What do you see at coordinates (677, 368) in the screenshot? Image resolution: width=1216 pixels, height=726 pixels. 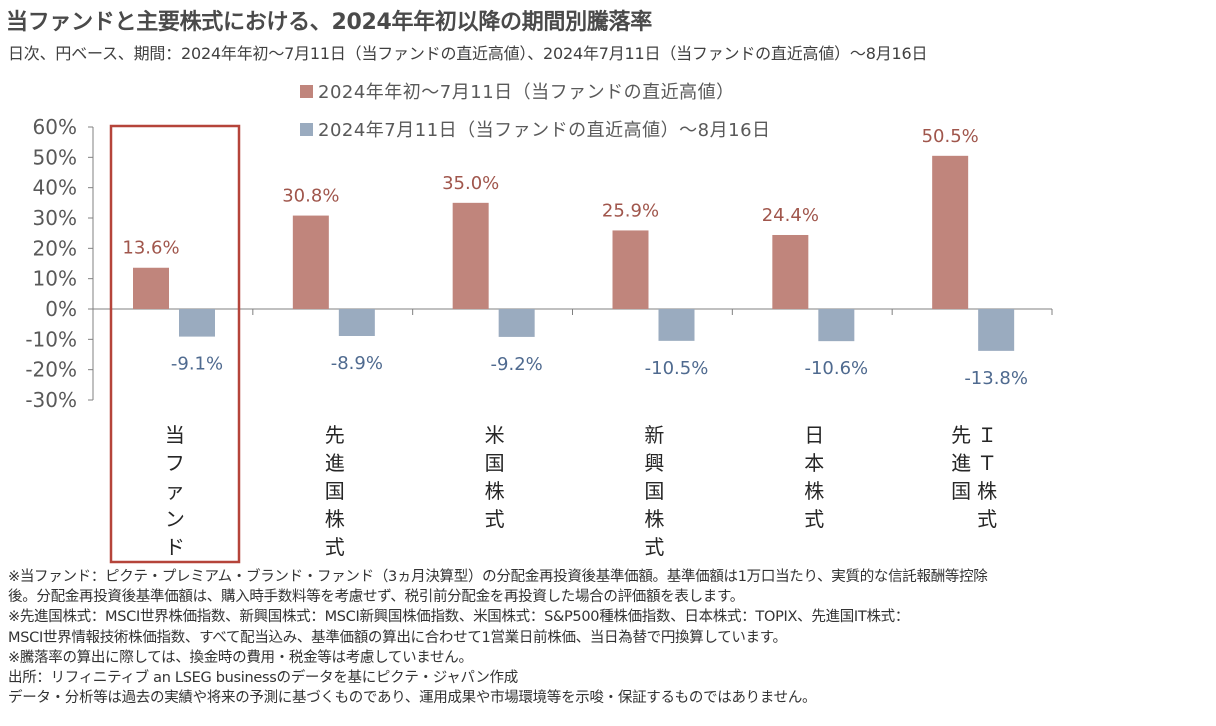 I see `data-label-series-2: -10.5%` at bounding box center [677, 368].